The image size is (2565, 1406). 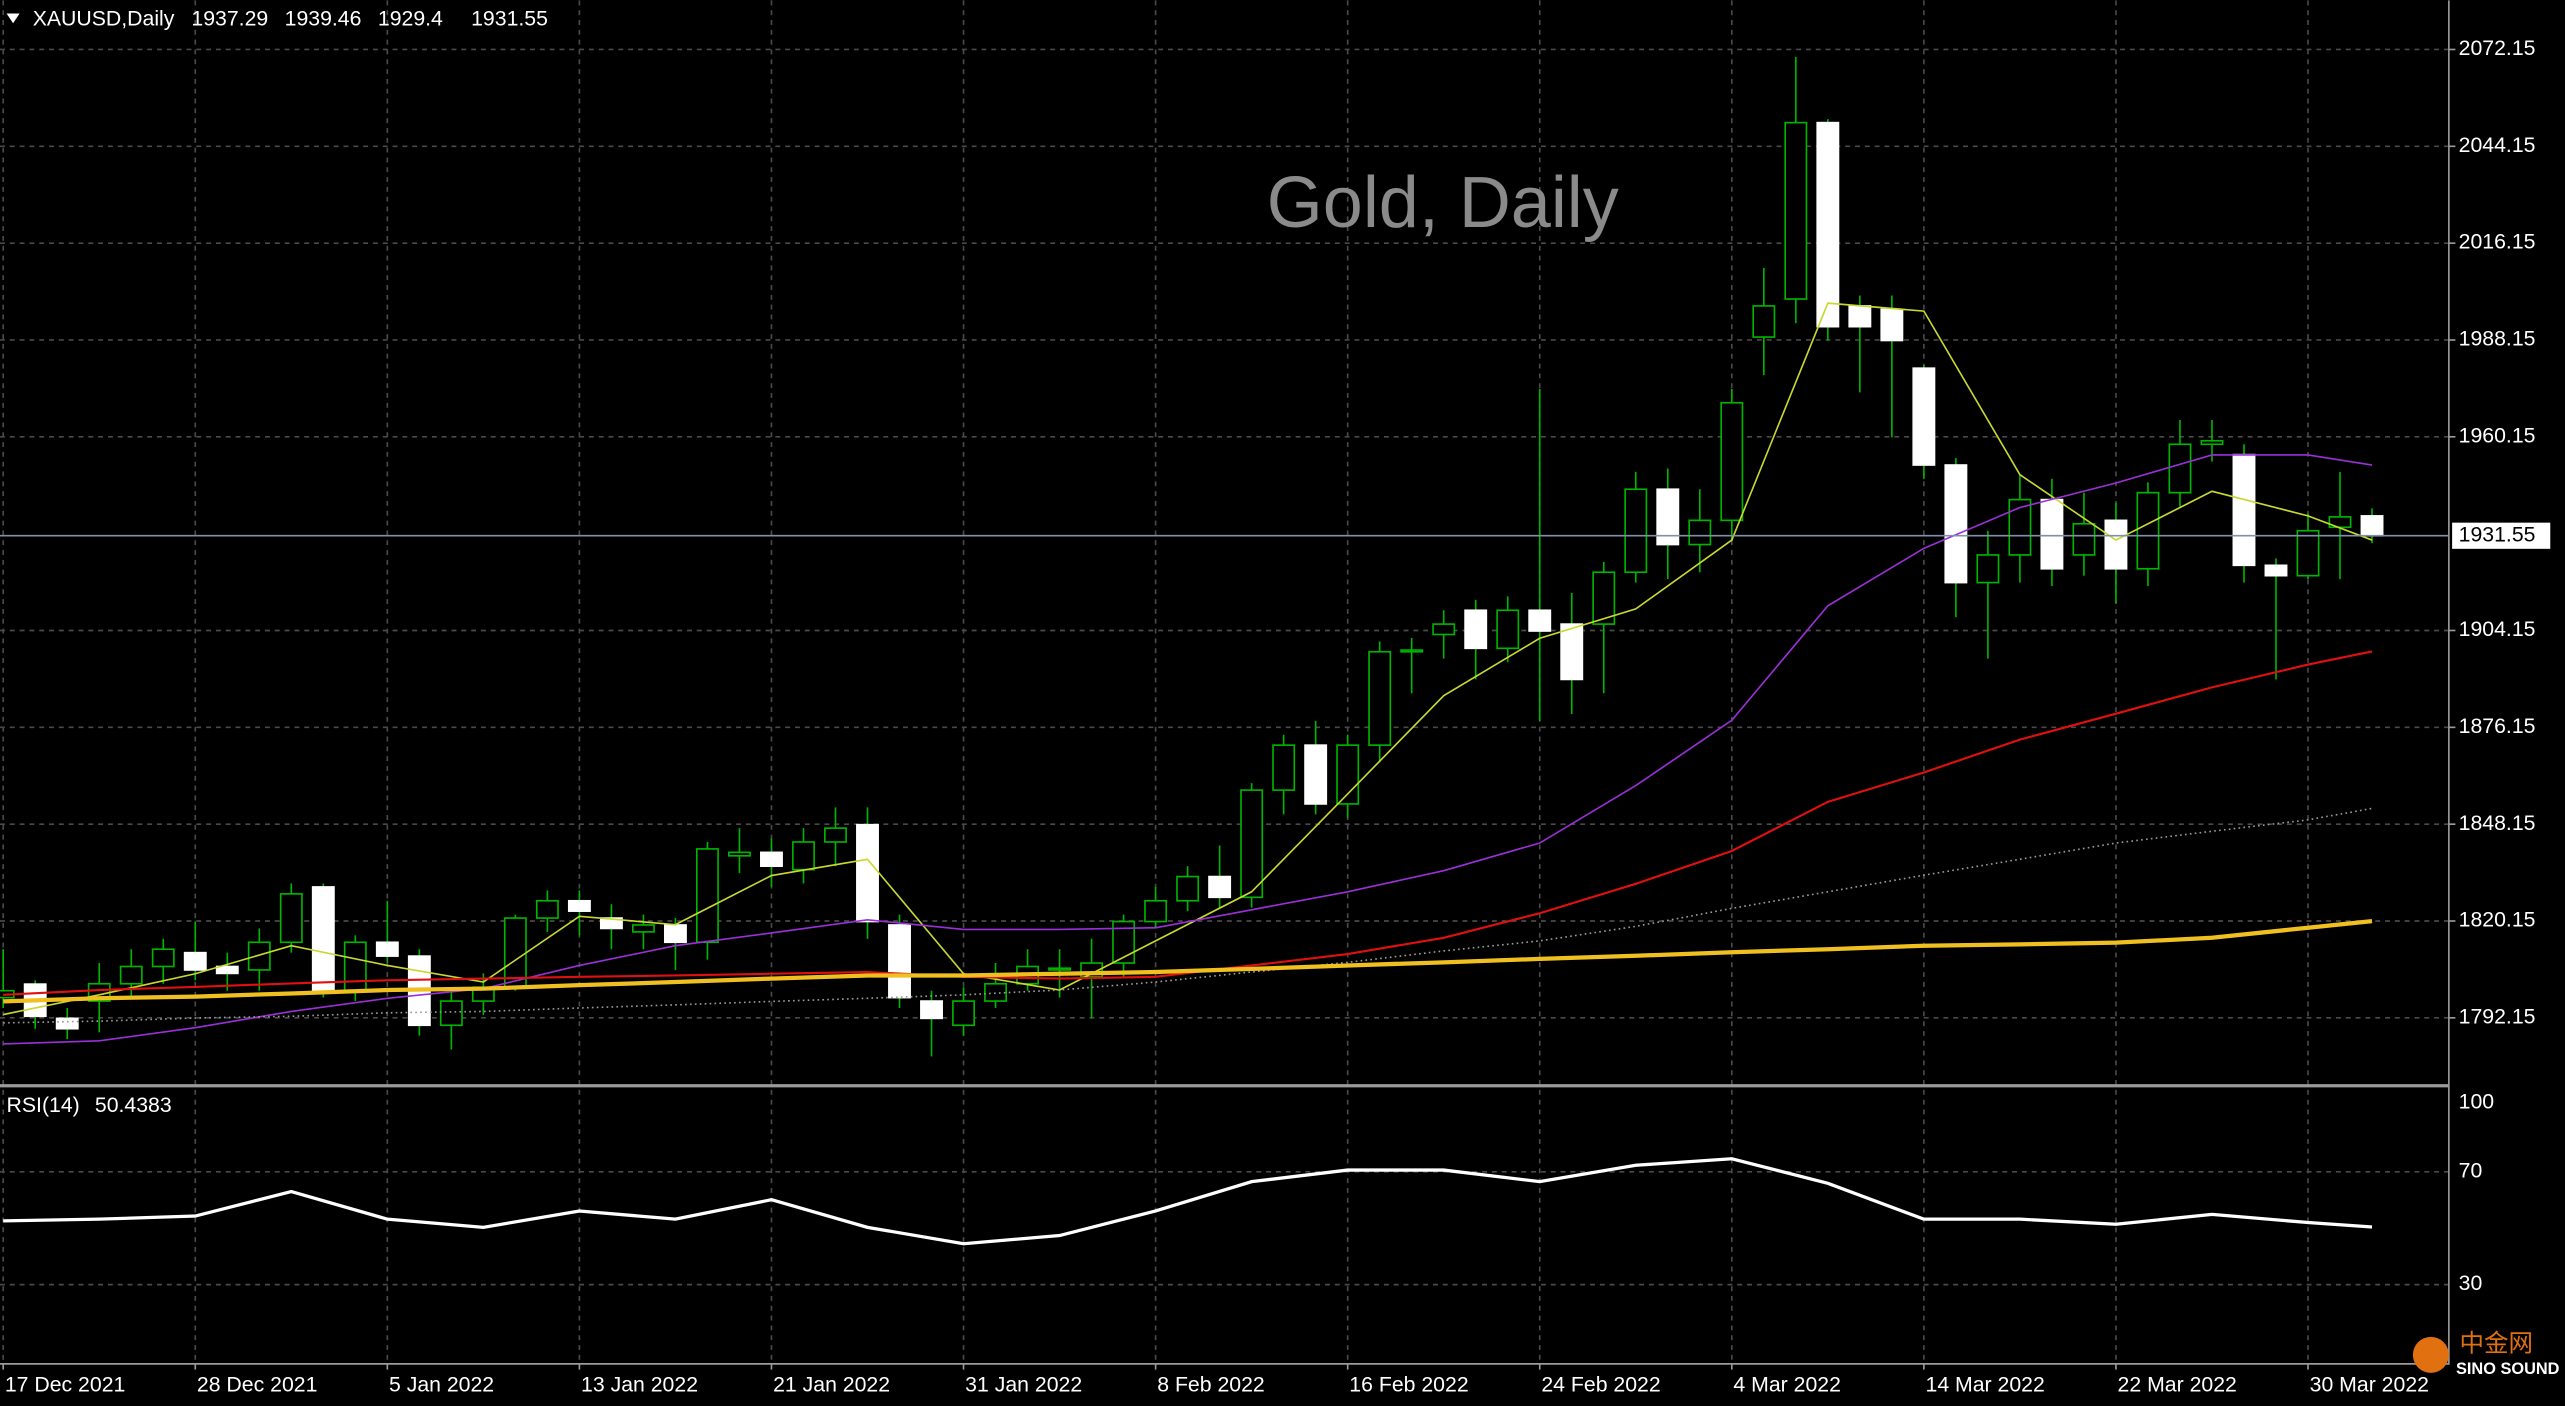 I want to click on logo-sub: SINO SOUND, so click(x=2508, y=1369).